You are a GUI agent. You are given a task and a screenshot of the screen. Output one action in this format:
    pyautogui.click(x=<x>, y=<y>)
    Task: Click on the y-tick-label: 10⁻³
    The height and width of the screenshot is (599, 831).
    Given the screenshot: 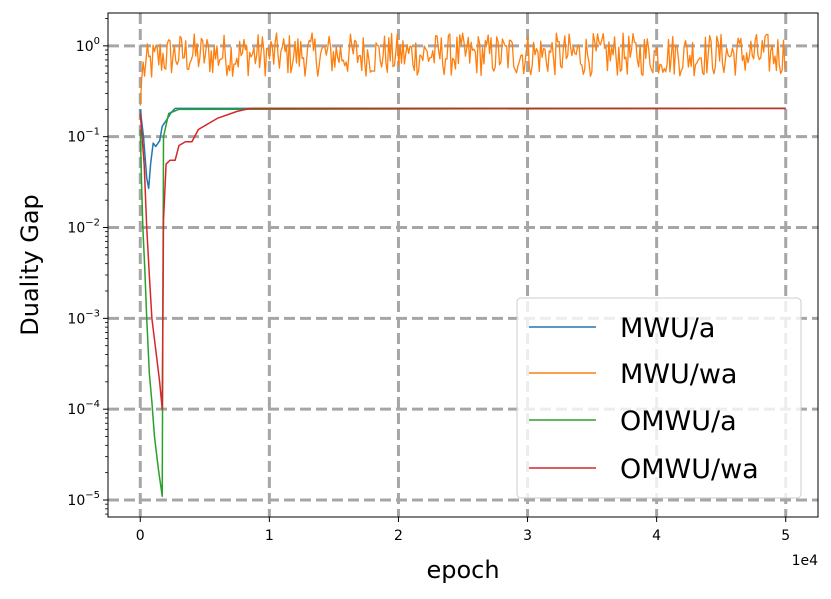 What is the action you would take?
    pyautogui.click(x=83, y=317)
    